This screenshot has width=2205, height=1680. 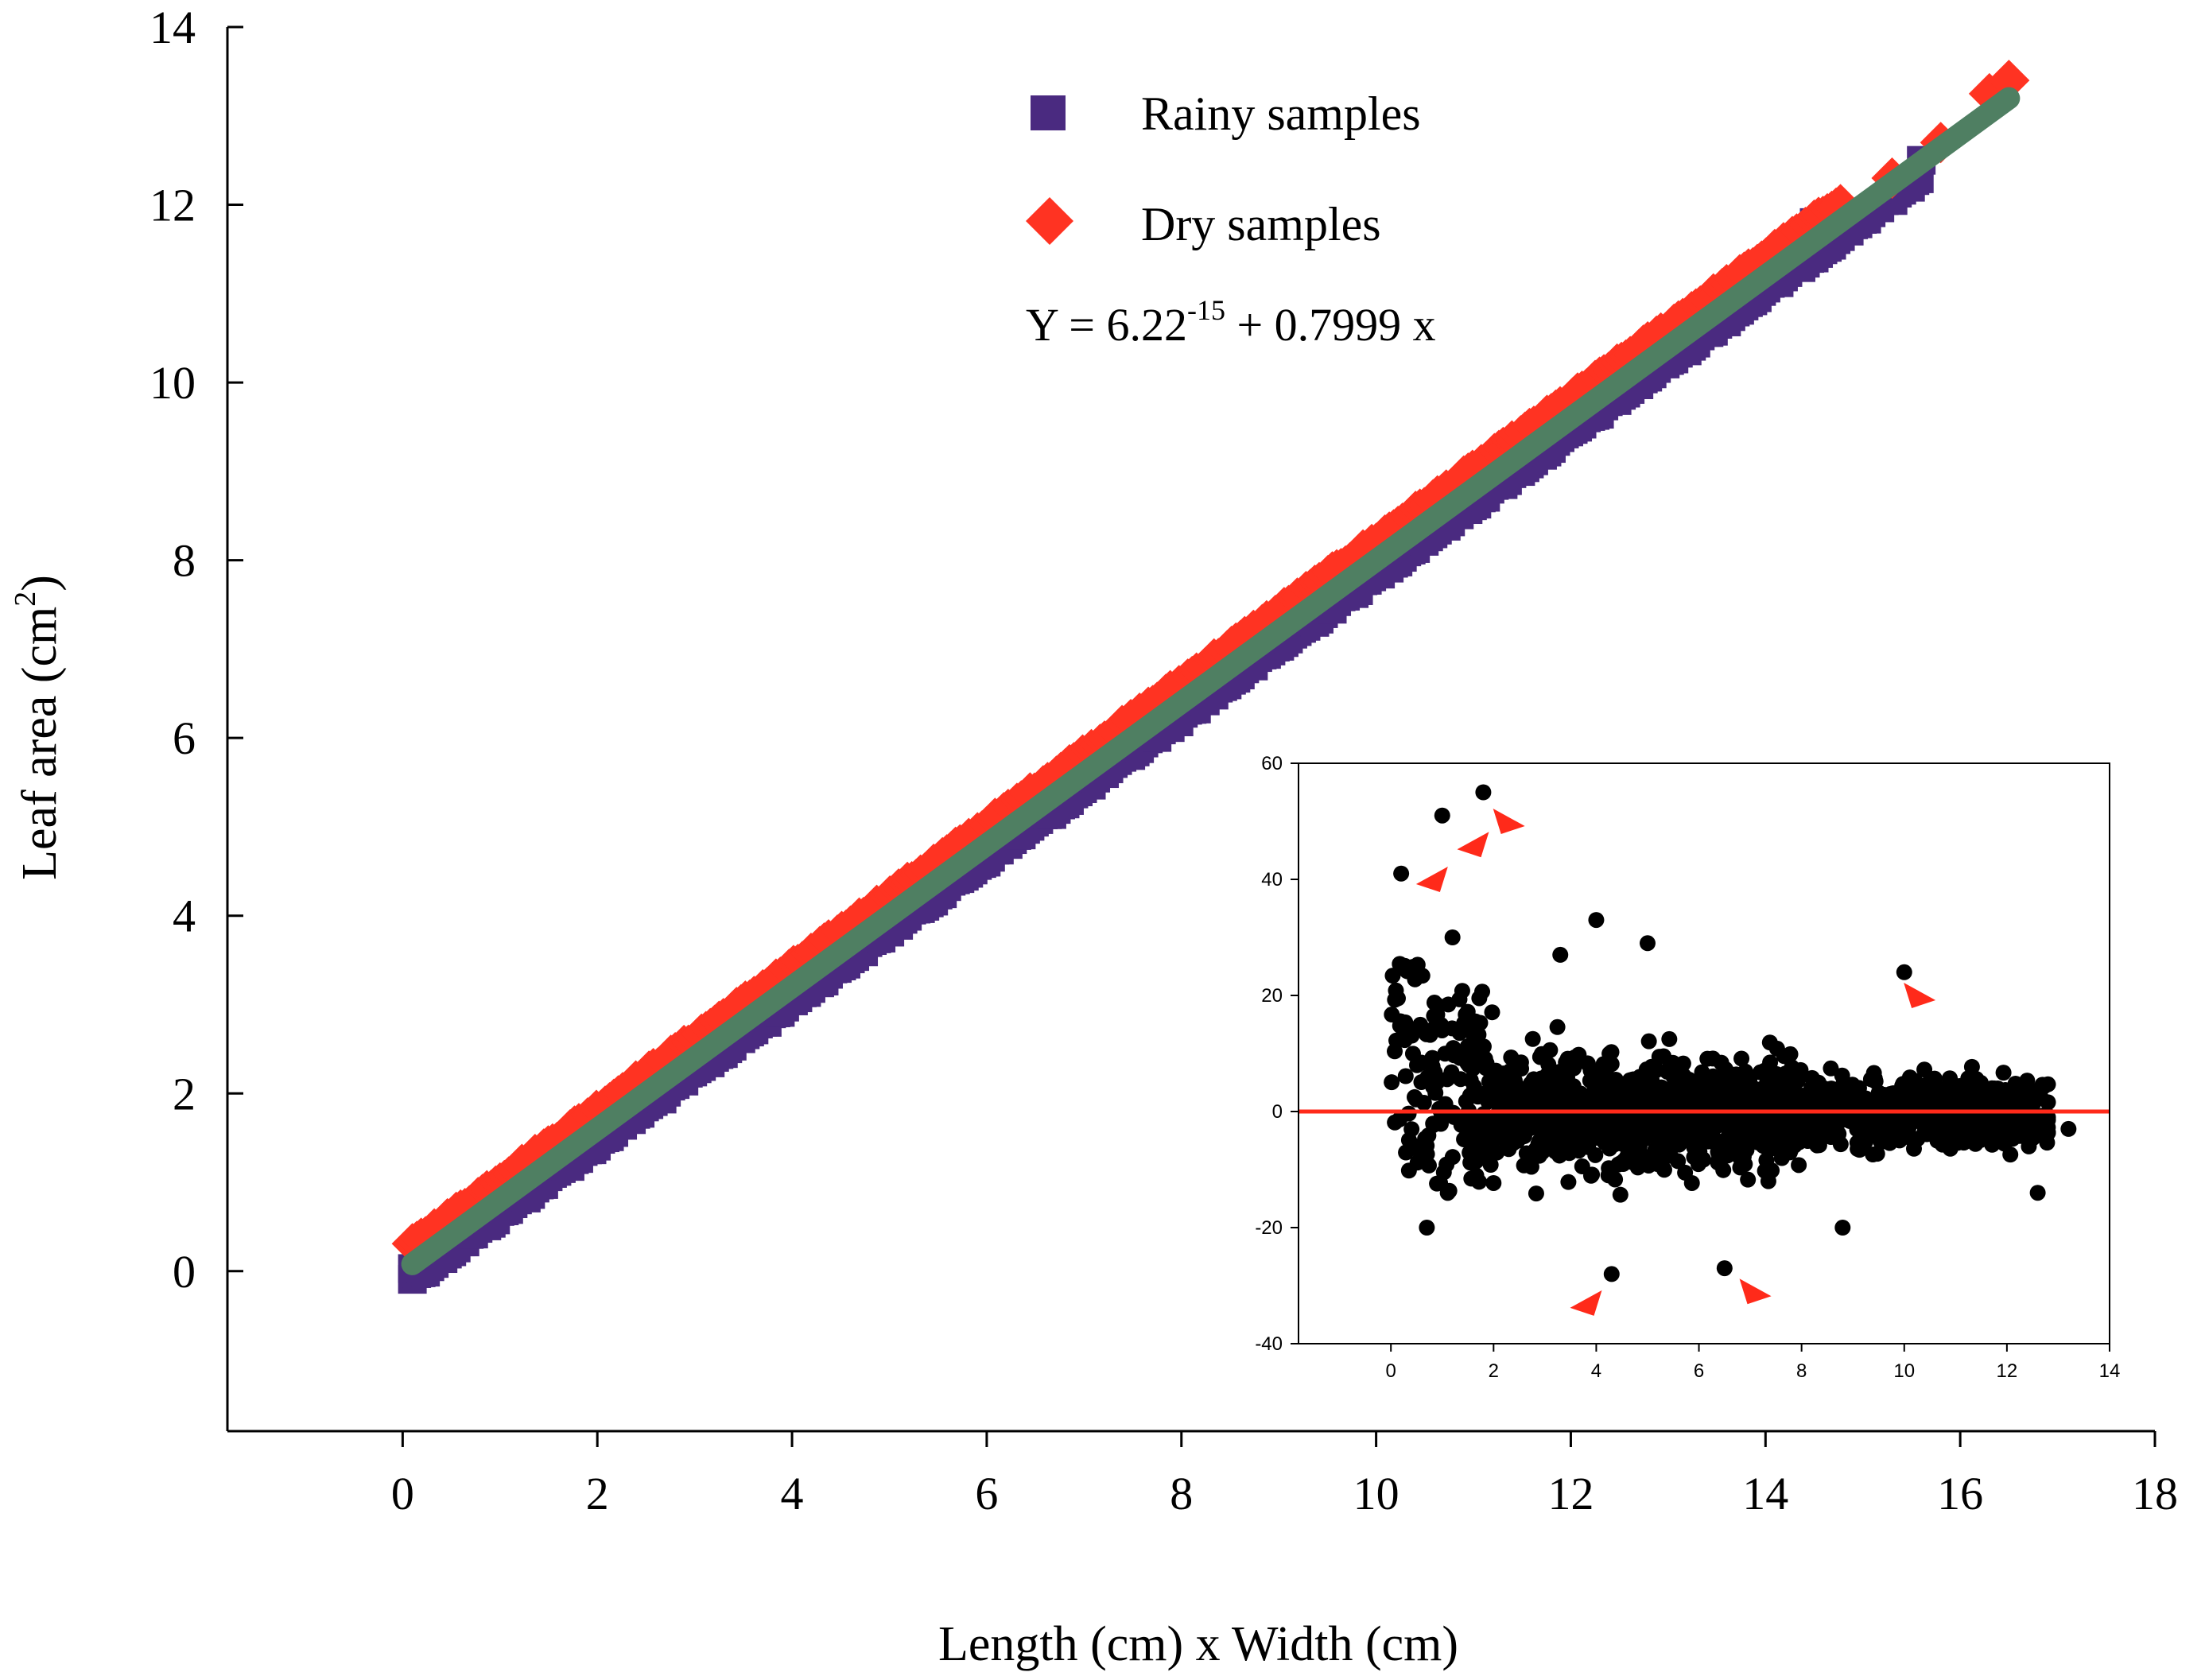 What do you see at coordinates (184, 561) in the screenshot?
I see `y-tick-label: 8` at bounding box center [184, 561].